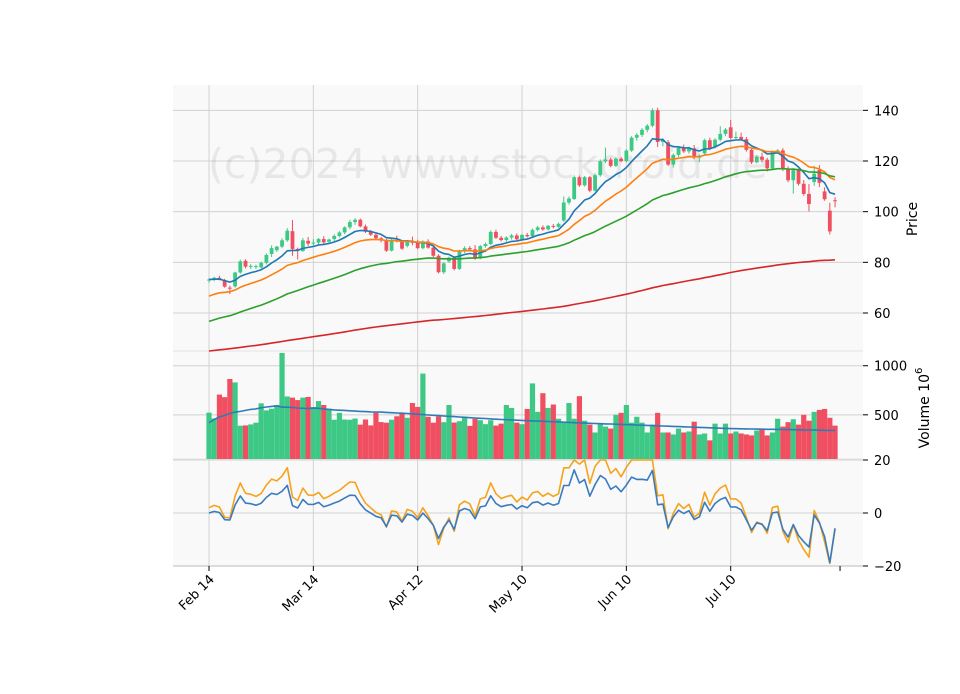 This screenshot has width=960, height=694. Describe the element at coordinates (522, 245) in the screenshot. I see `ma-long-line` at that location.